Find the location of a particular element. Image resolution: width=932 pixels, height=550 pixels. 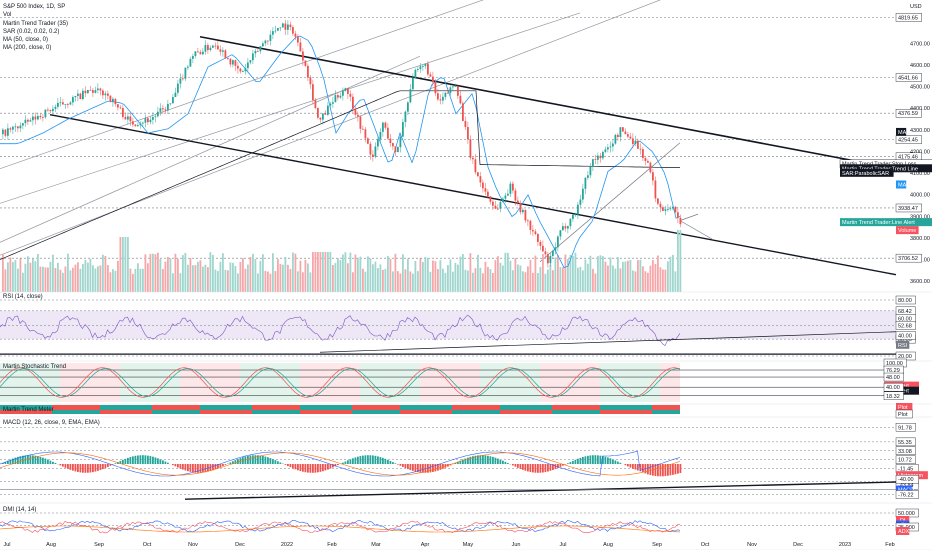

currency-label: USD is located at coordinates (916, 7).